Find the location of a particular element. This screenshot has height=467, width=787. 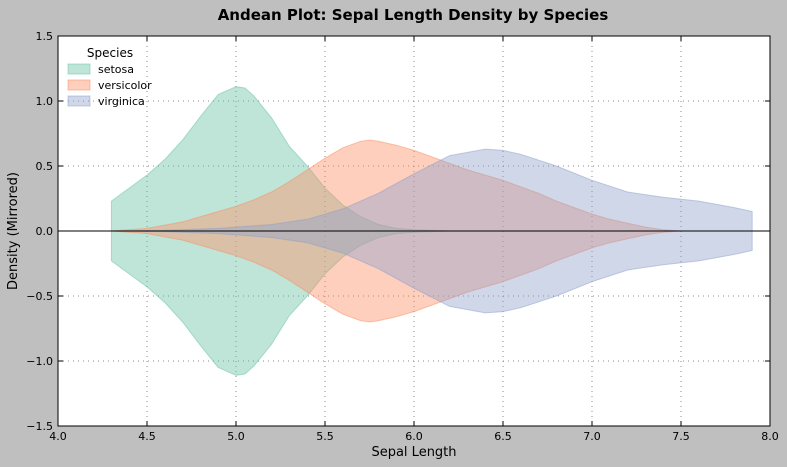

y-tick-label: −1.0 is located at coordinates (39, 361).